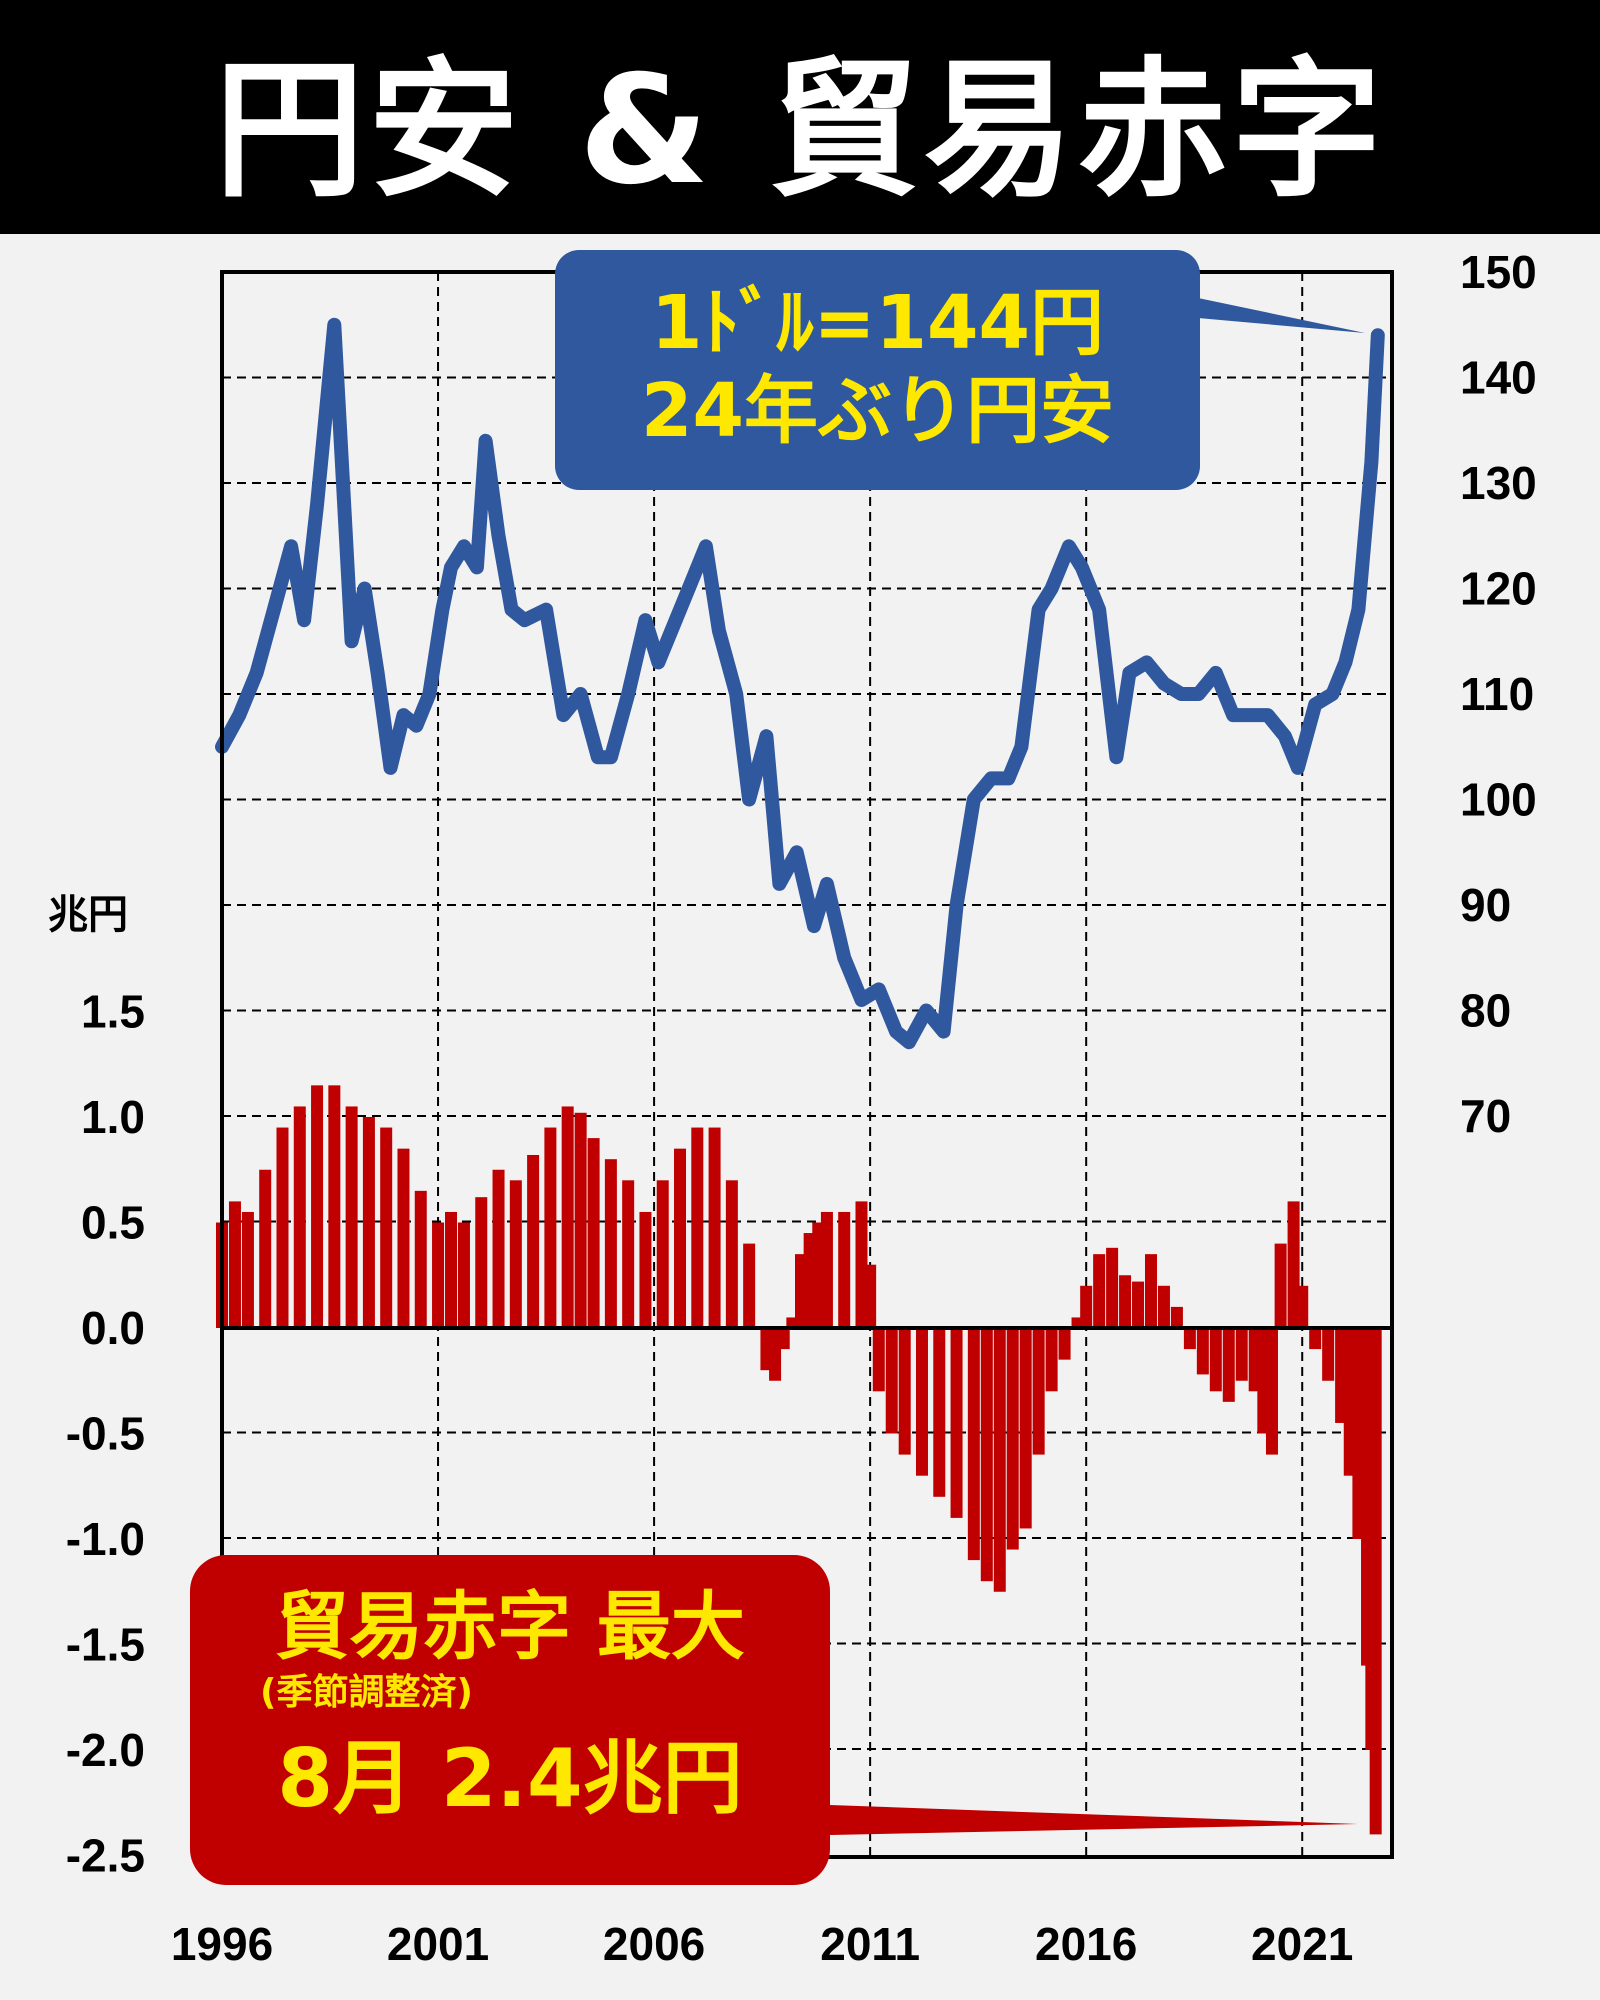 The width and height of the screenshot is (1600, 2000). What do you see at coordinates (870, 1944) in the screenshot?
I see `x-tick-label: 2011` at bounding box center [870, 1944].